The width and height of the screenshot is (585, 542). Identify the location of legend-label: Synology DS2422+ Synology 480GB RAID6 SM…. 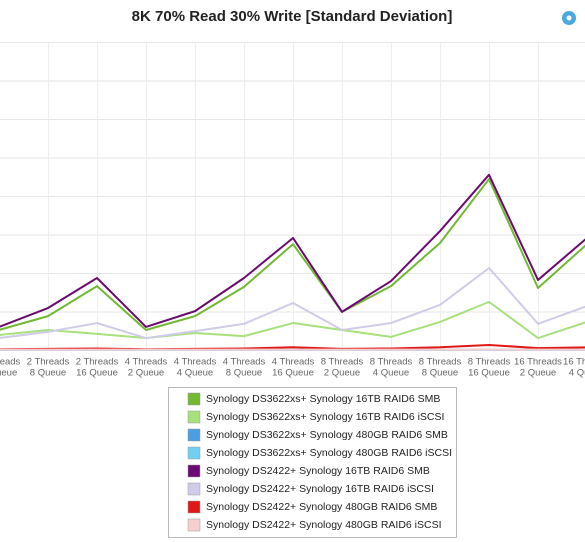
(321, 507).